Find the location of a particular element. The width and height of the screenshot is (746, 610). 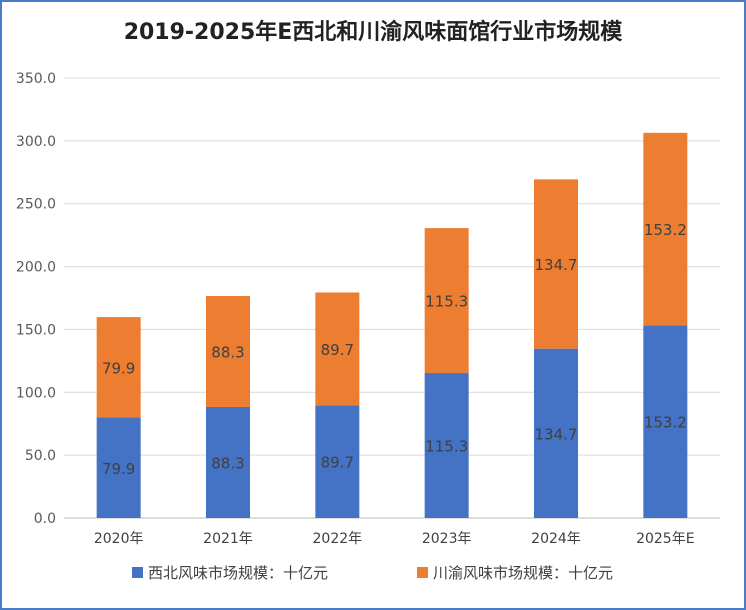

y-tick-label: 300.0 is located at coordinates (36, 142).